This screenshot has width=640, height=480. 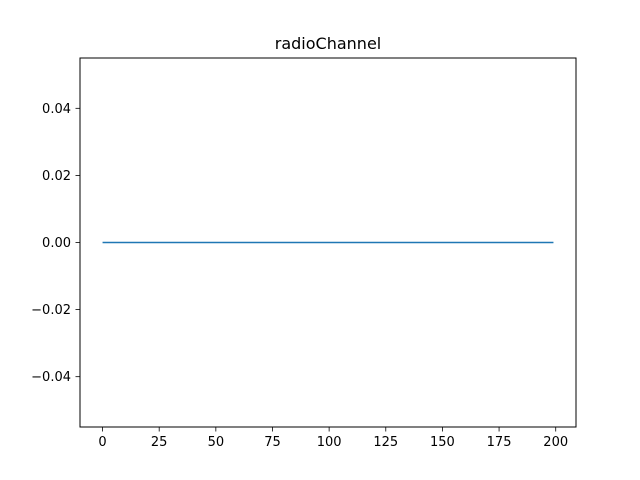 I want to click on x-tick-label: 75, so click(x=272, y=442).